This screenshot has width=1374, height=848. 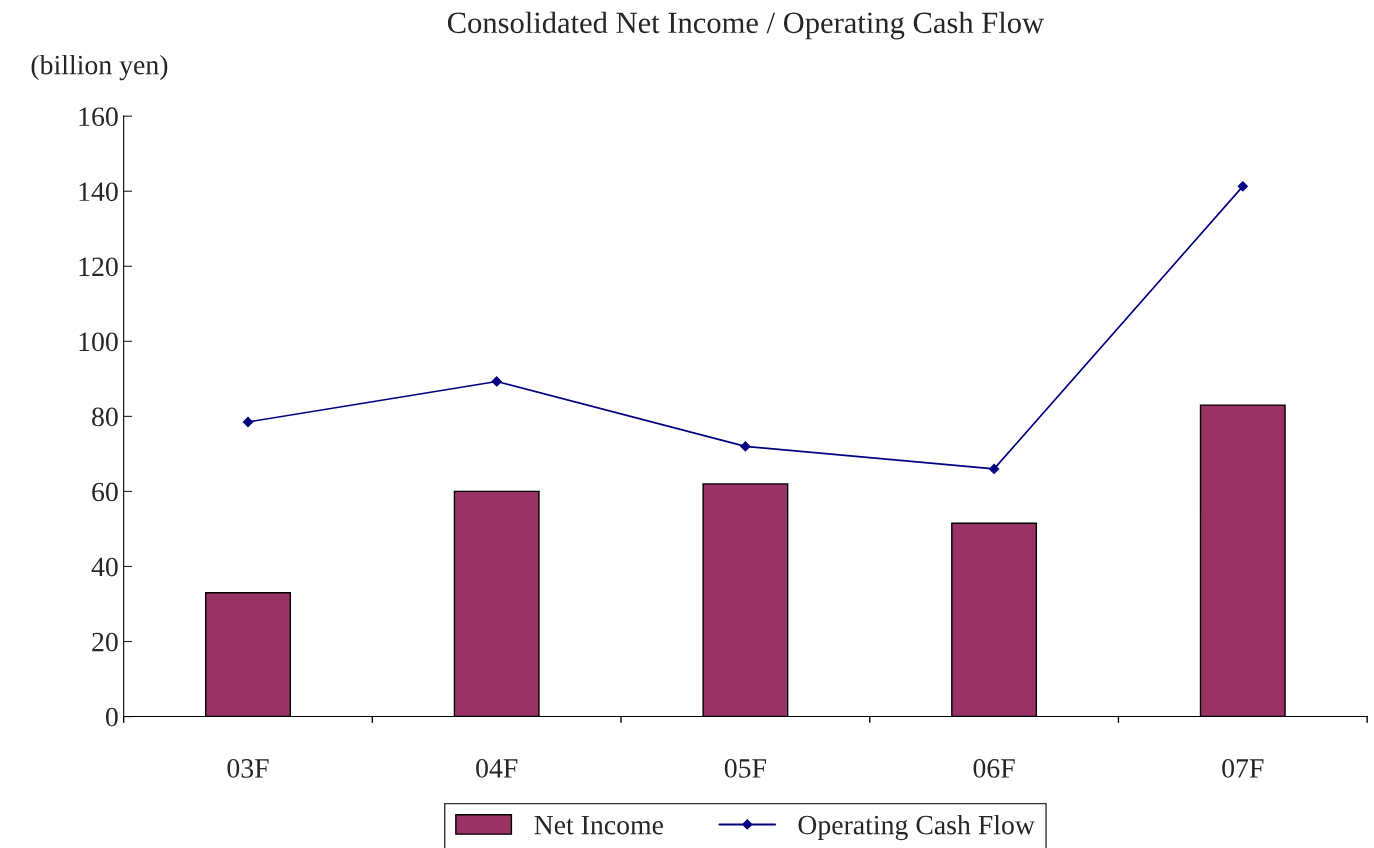 What do you see at coordinates (98, 342) in the screenshot?
I see `y-tick-label: 100` at bounding box center [98, 342].